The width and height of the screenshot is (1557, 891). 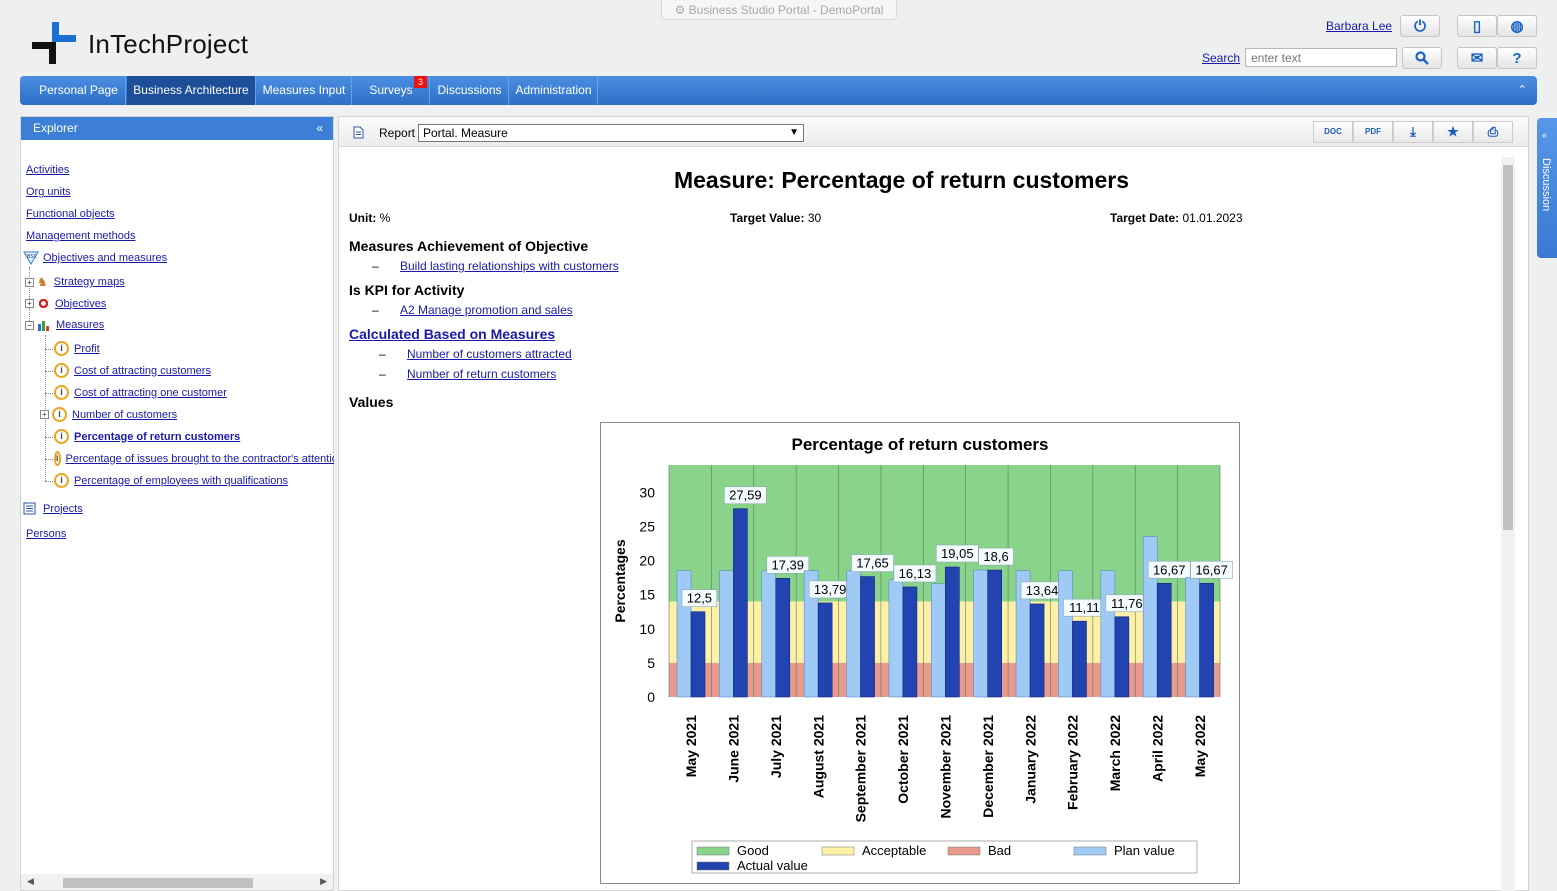 I want to click on x-tick-label: September 2021, so click(x=861, y=769).